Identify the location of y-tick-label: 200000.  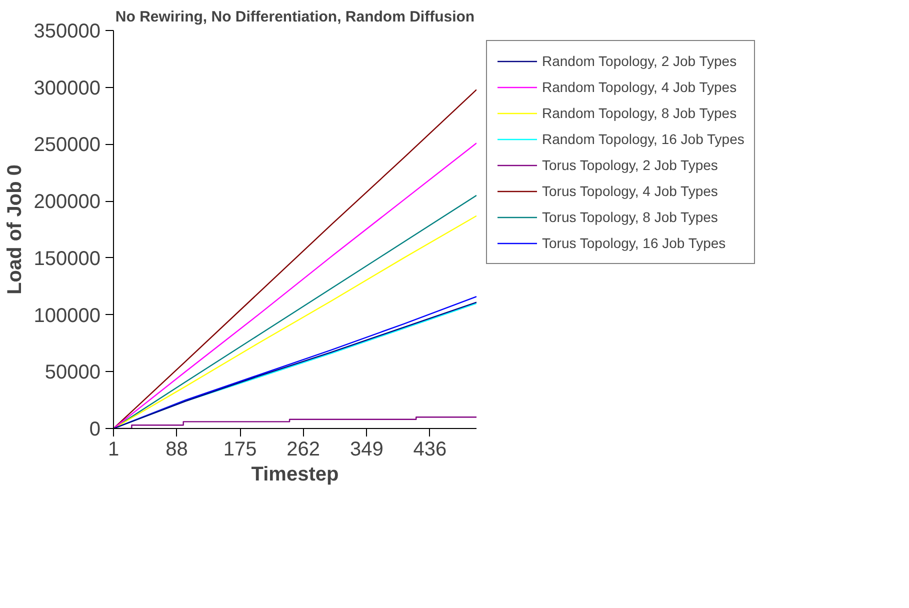
(67, 202).